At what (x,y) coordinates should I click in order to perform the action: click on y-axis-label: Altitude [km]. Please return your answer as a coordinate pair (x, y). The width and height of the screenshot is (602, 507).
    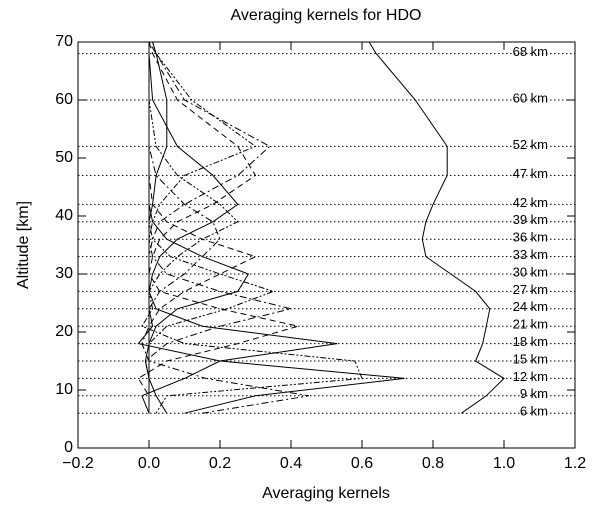
    Looking at the image, I should click on (23, 245).